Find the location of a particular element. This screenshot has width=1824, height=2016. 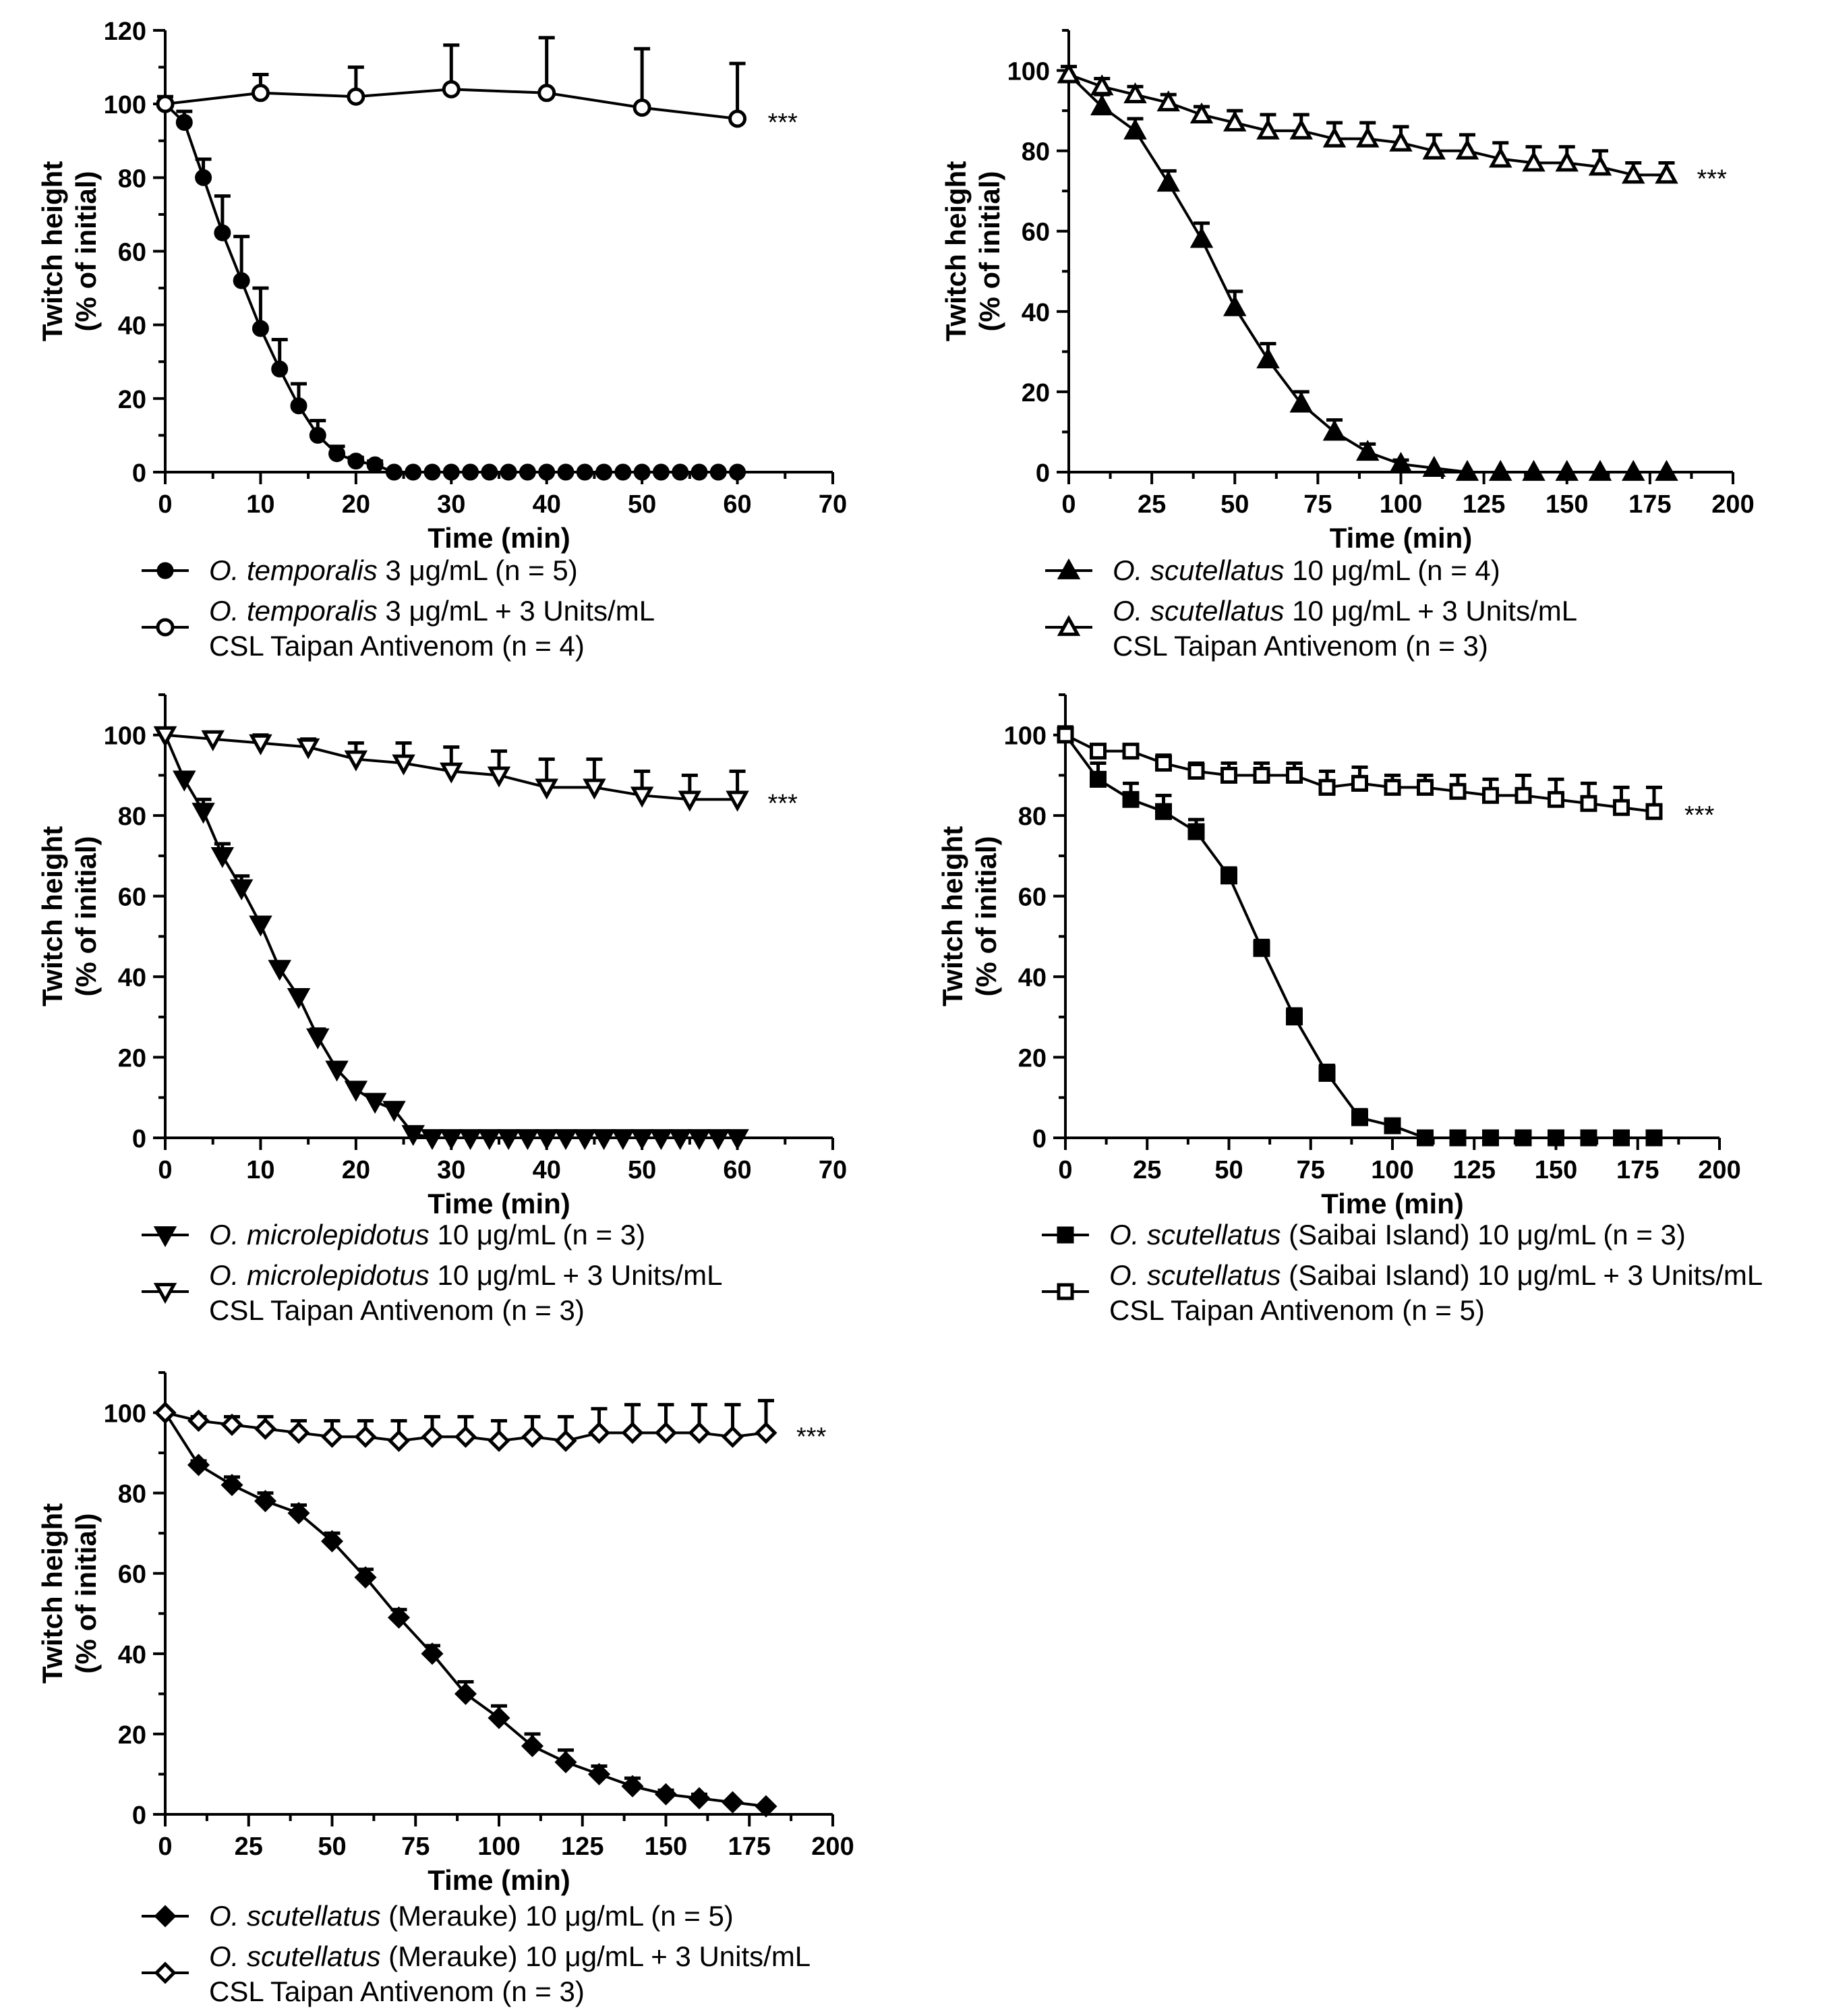

x-tick-label: 100 is located at coordinates (1392, 1170).